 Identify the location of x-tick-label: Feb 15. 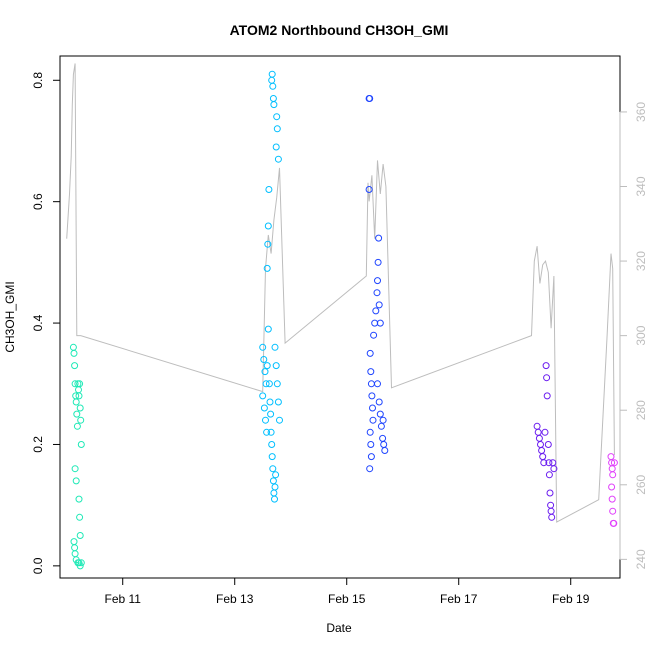
(347, 599).